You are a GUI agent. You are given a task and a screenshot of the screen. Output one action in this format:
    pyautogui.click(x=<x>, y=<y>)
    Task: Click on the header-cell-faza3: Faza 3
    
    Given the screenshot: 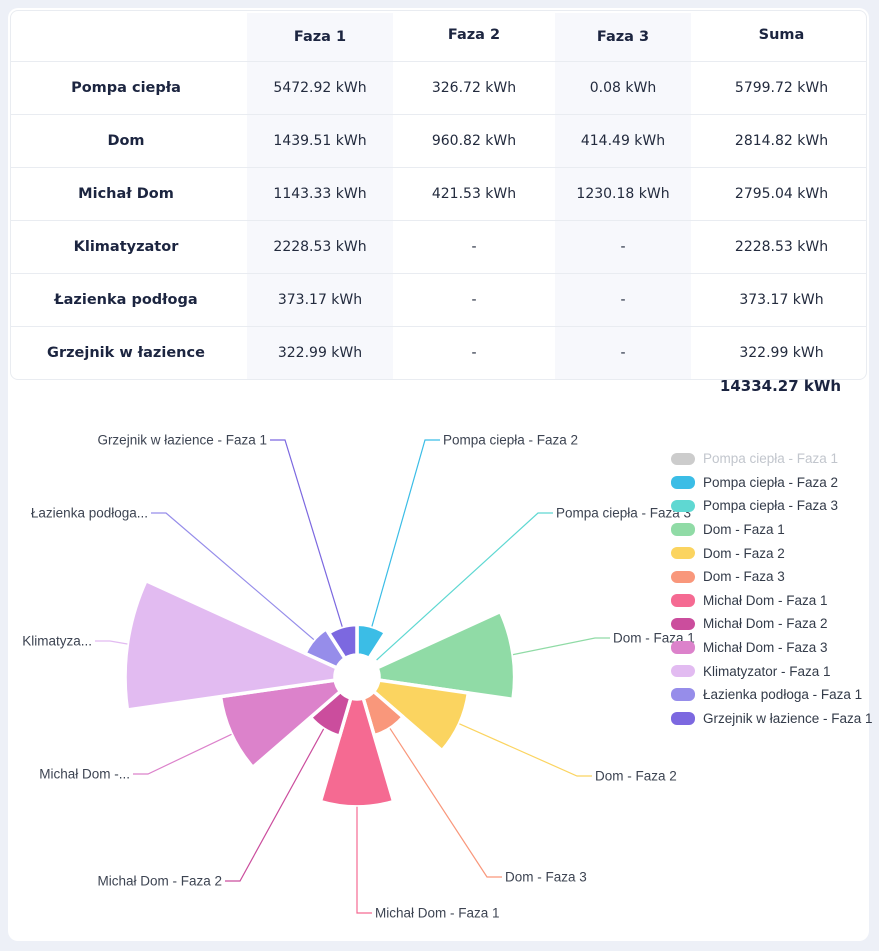 What is the action you would take?
    pyautogui.click(x=623, y=36)
    